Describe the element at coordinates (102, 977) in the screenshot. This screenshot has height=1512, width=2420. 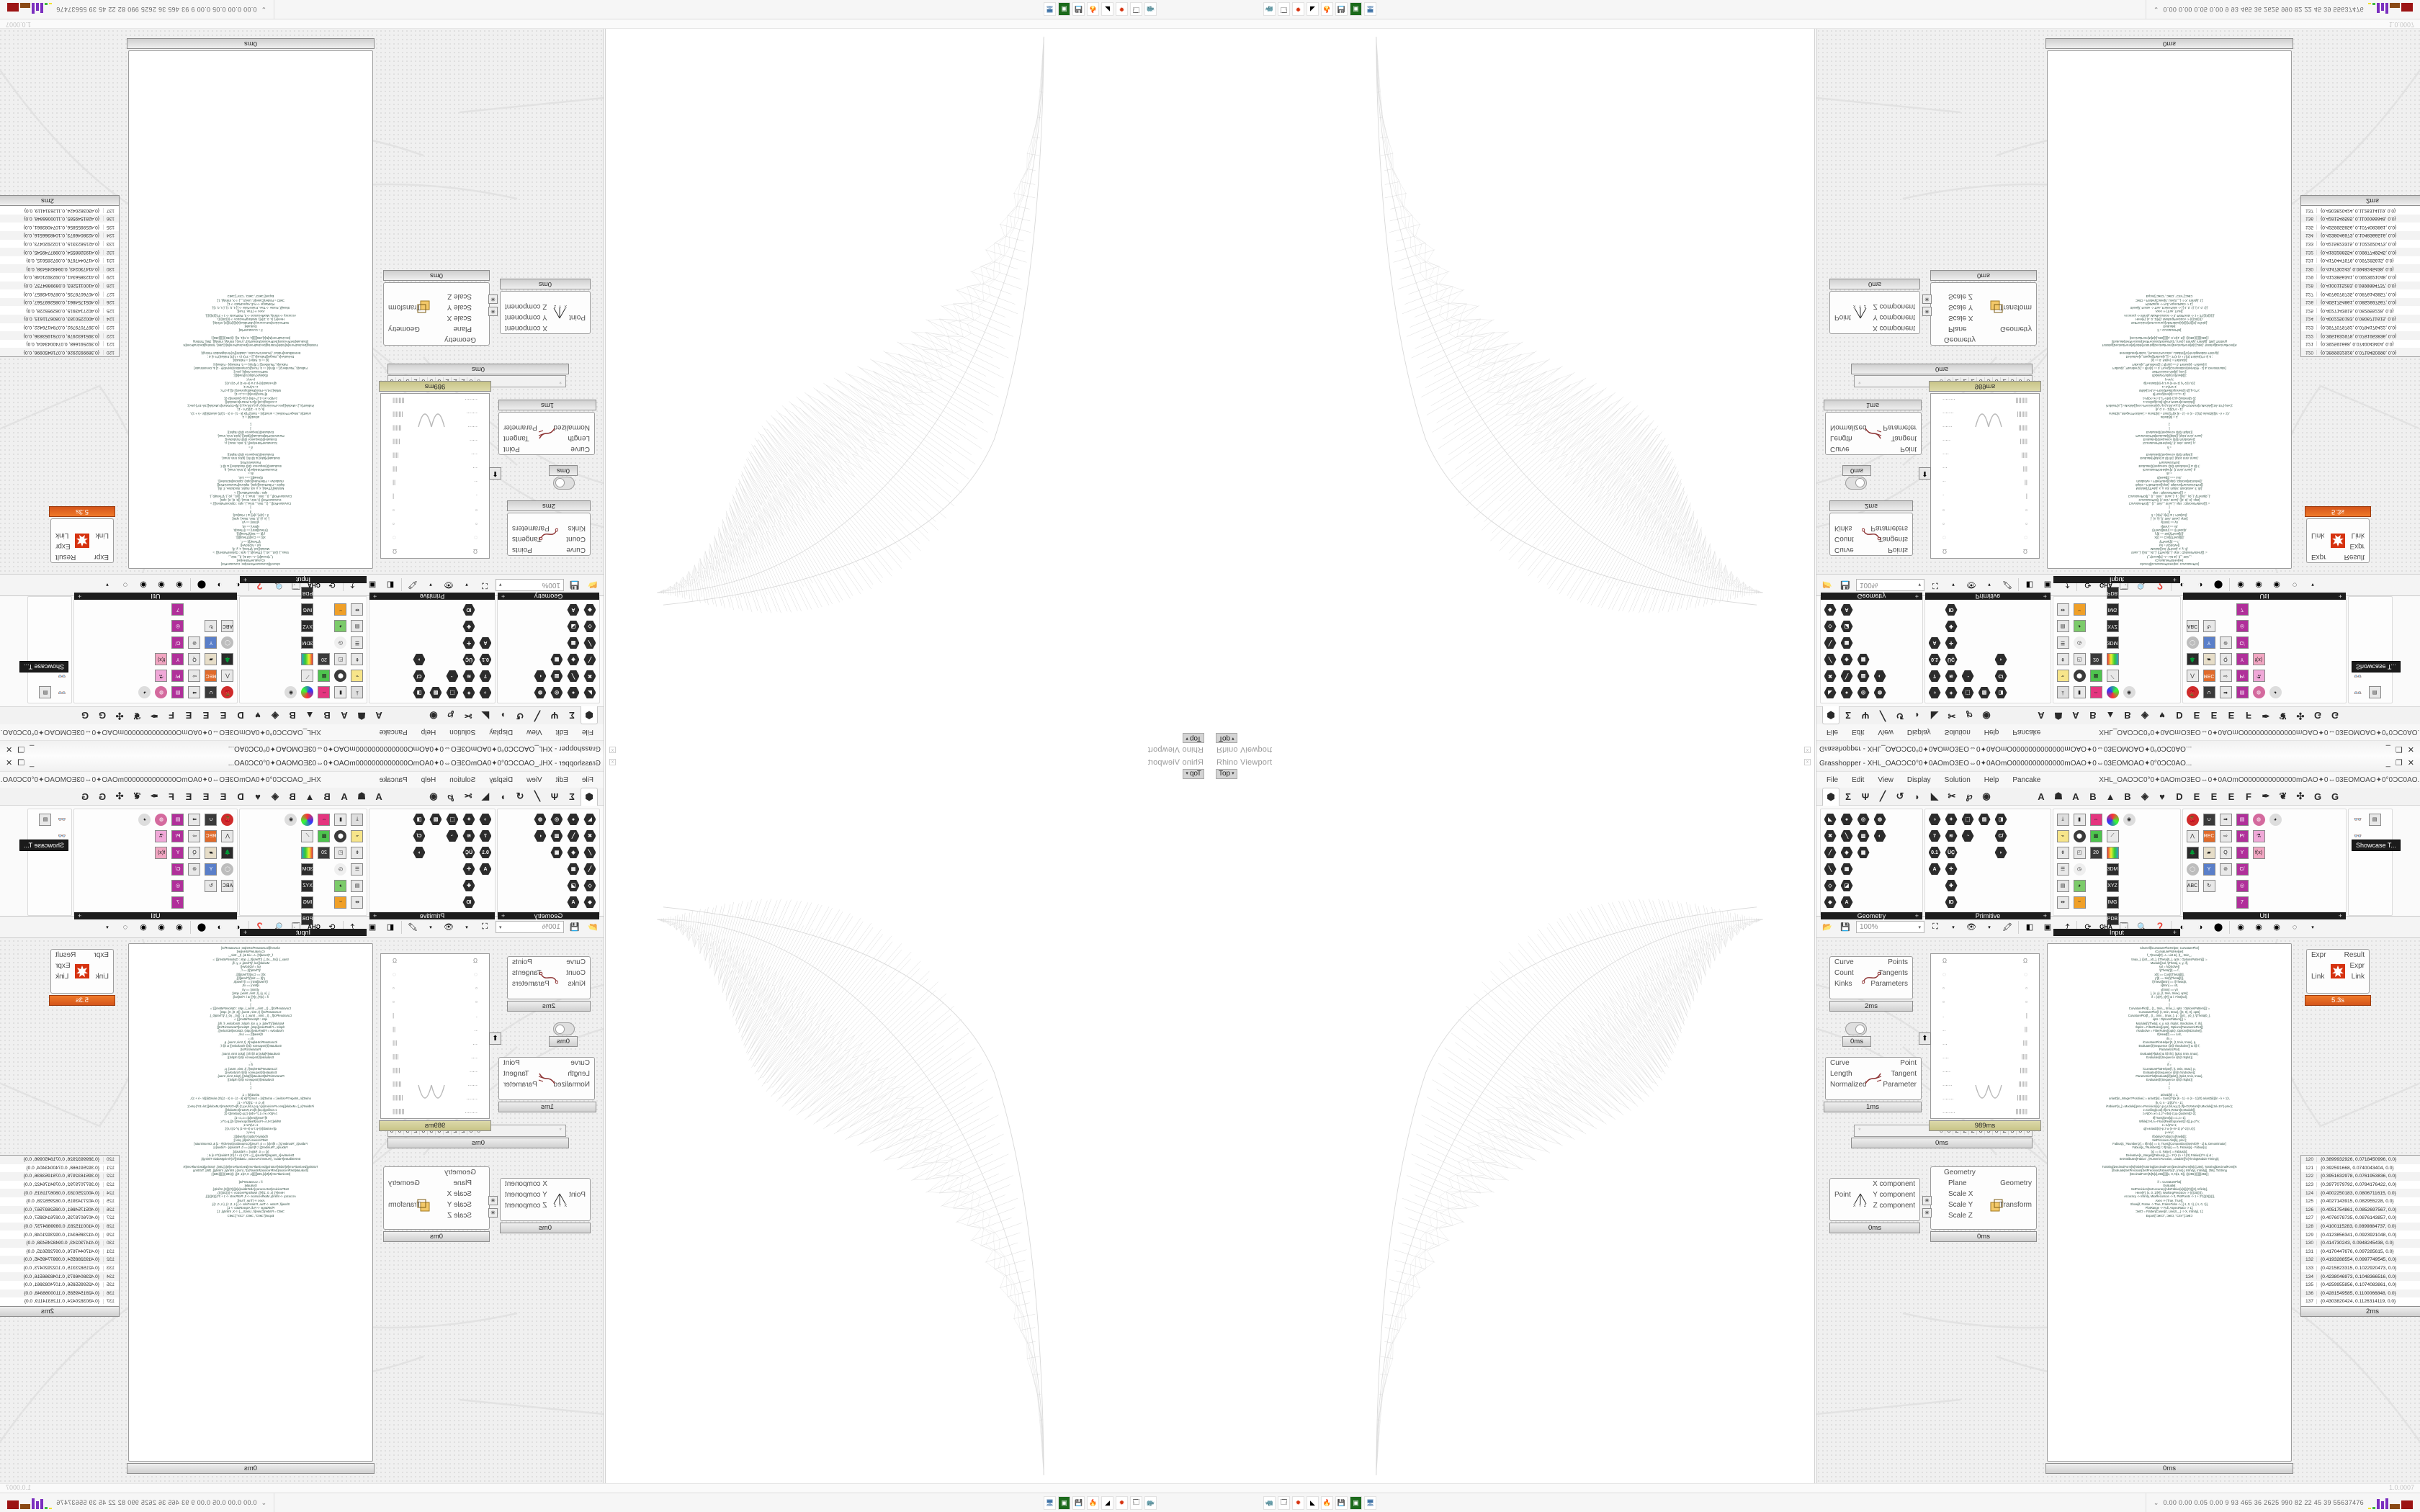
I see `port-link-in-label: Link` at that location.